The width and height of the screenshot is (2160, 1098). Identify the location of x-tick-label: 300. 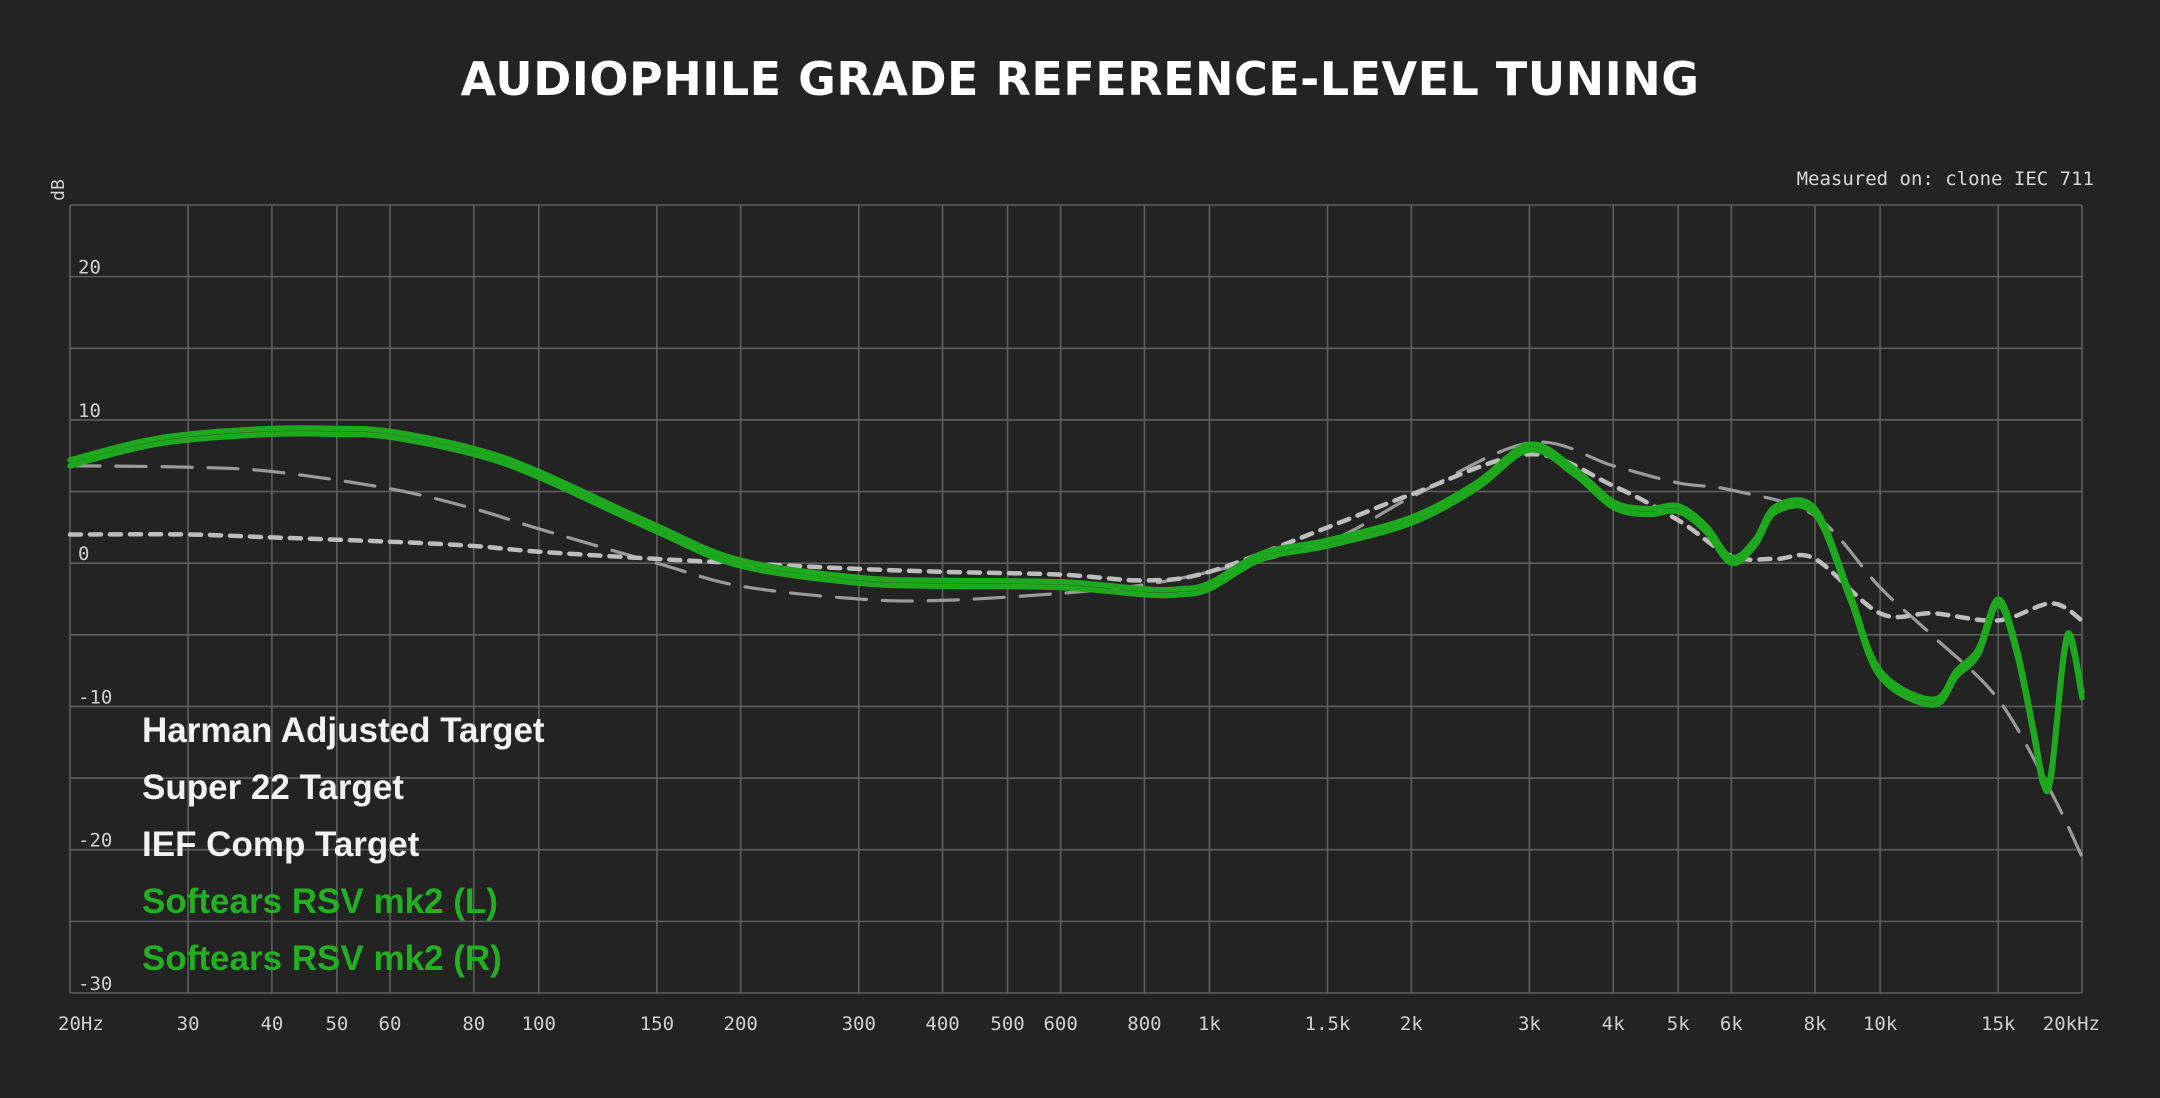
(859, 1024).